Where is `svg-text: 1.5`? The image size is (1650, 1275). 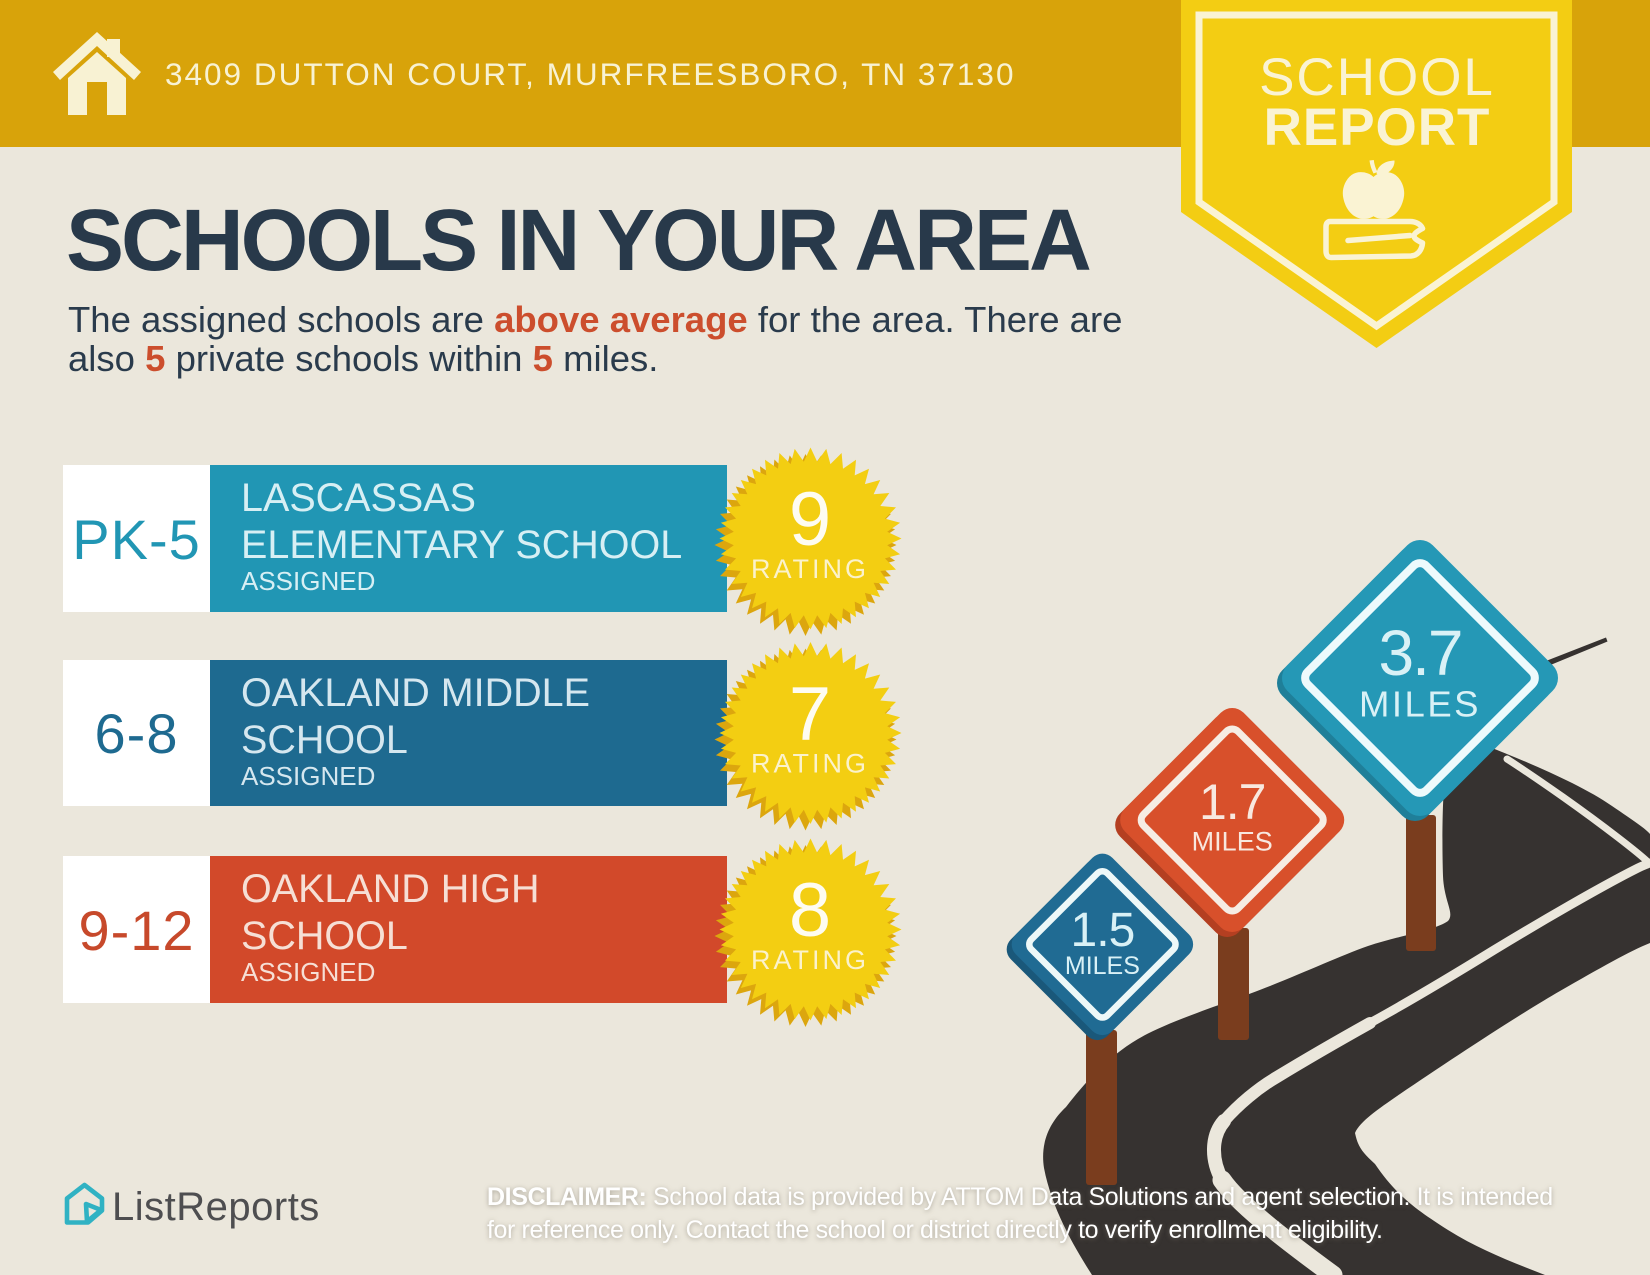
svg-text: 1.5 is located at coordinates (1103, 930).